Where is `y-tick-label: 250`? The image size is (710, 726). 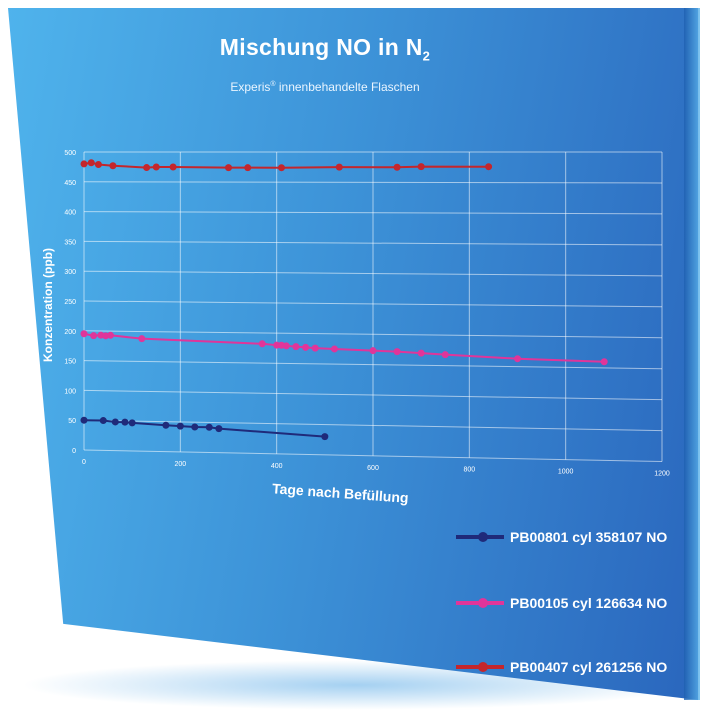 y-tick-label: 250 is located at coordinates (70, 302).